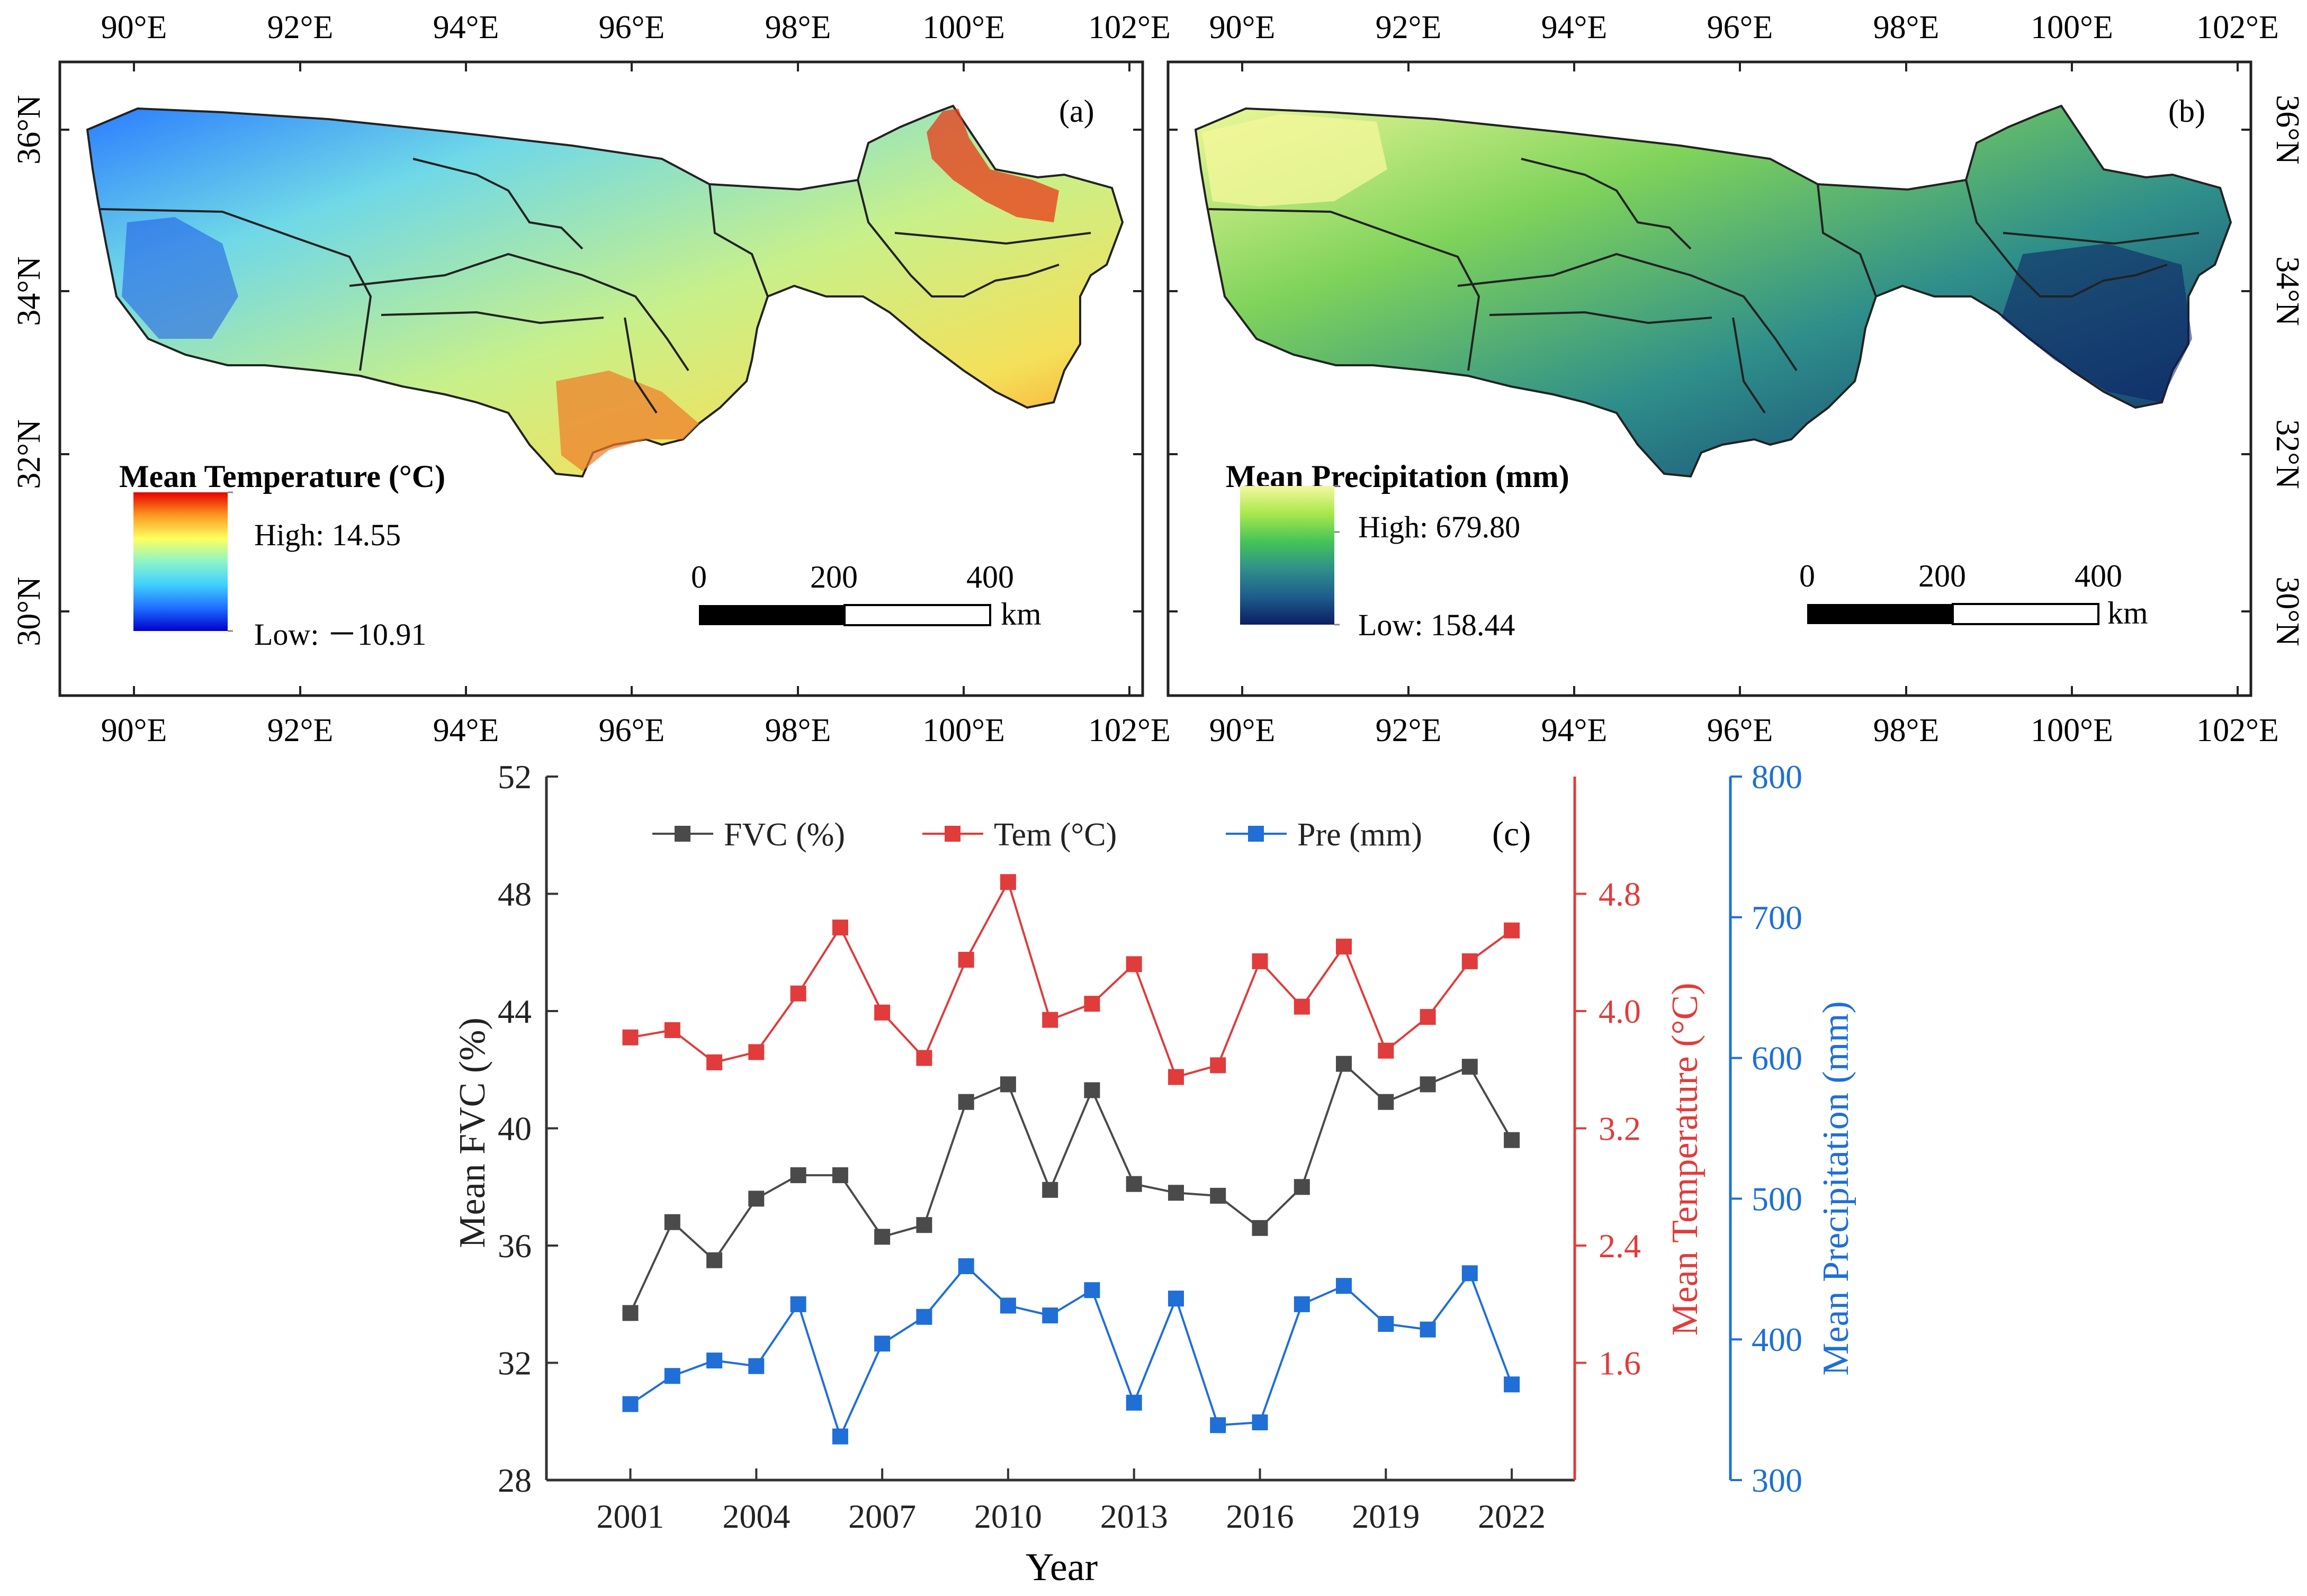 Image resolution: width=2307 pixels, height=1596 pixels. Describe the element at coordinates (1437, 625) in the screenshot. I see `panel-b-low-label: Low: 158.44` at that location.